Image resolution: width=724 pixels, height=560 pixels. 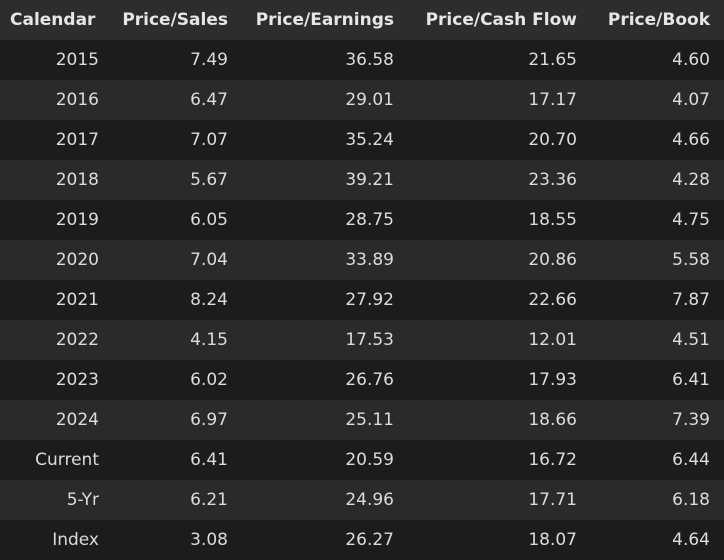 I want to click on table-row: 5-Yr 6.21 24.96 17.71 6.18, so click(x=362, y=500).